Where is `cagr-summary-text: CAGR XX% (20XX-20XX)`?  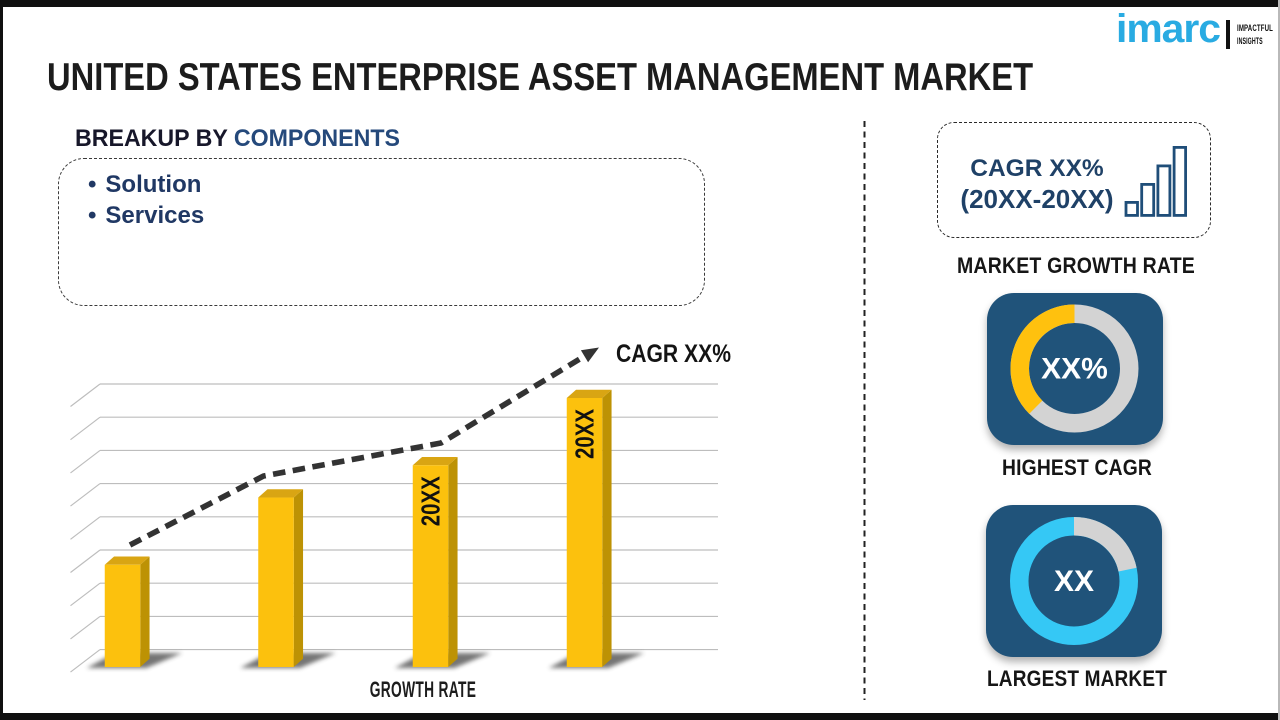
cagr-summary-text: CAGR XX% (20XX-20XX) is located at coordinates (1037, 184).